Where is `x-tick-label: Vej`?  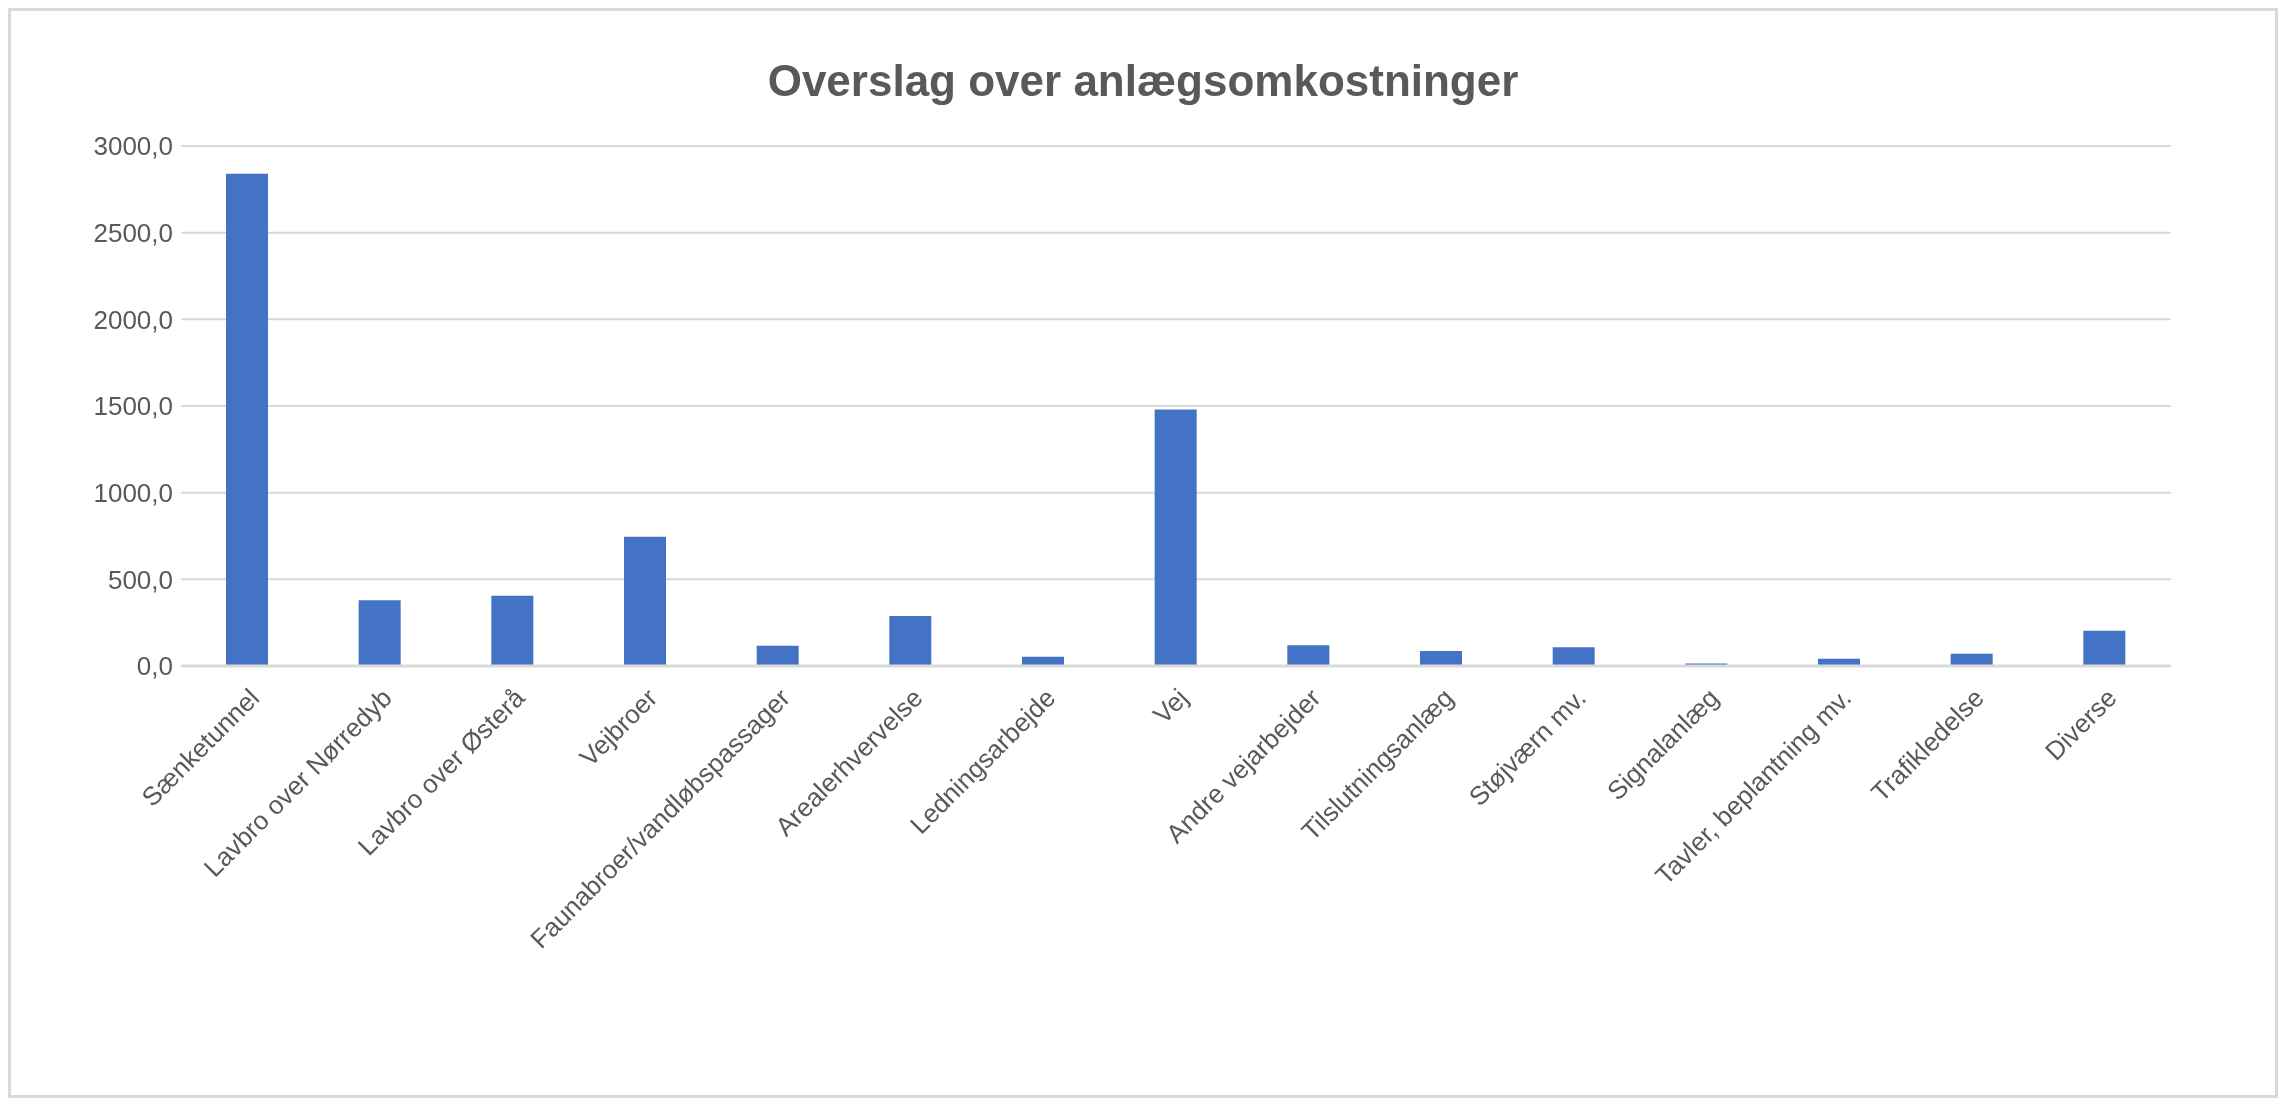 x-tick-label: Vej is located at coordinates (1170, 706).